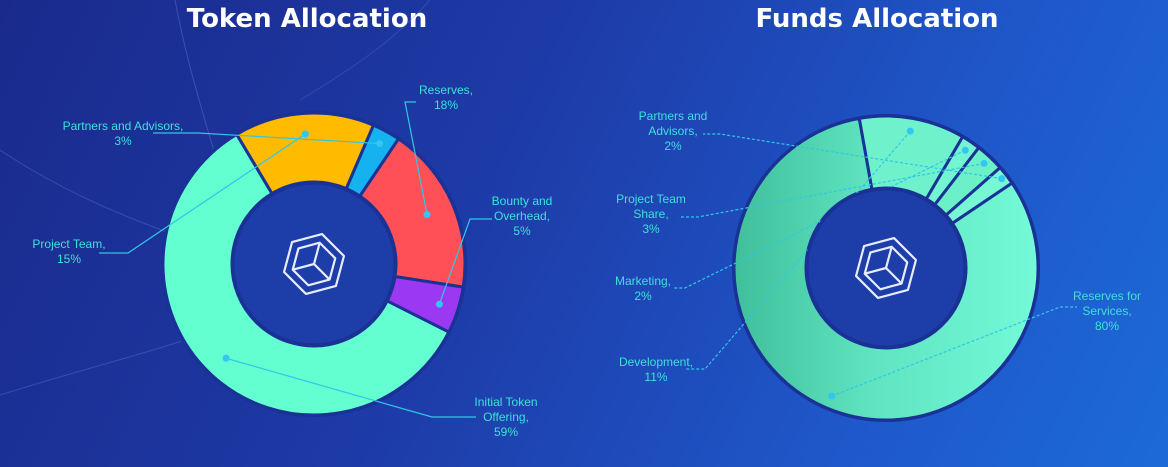  Describe the element at coordinates (832, 396) in the screenshot. I see `label-dot-reserves-for-services` at that location.